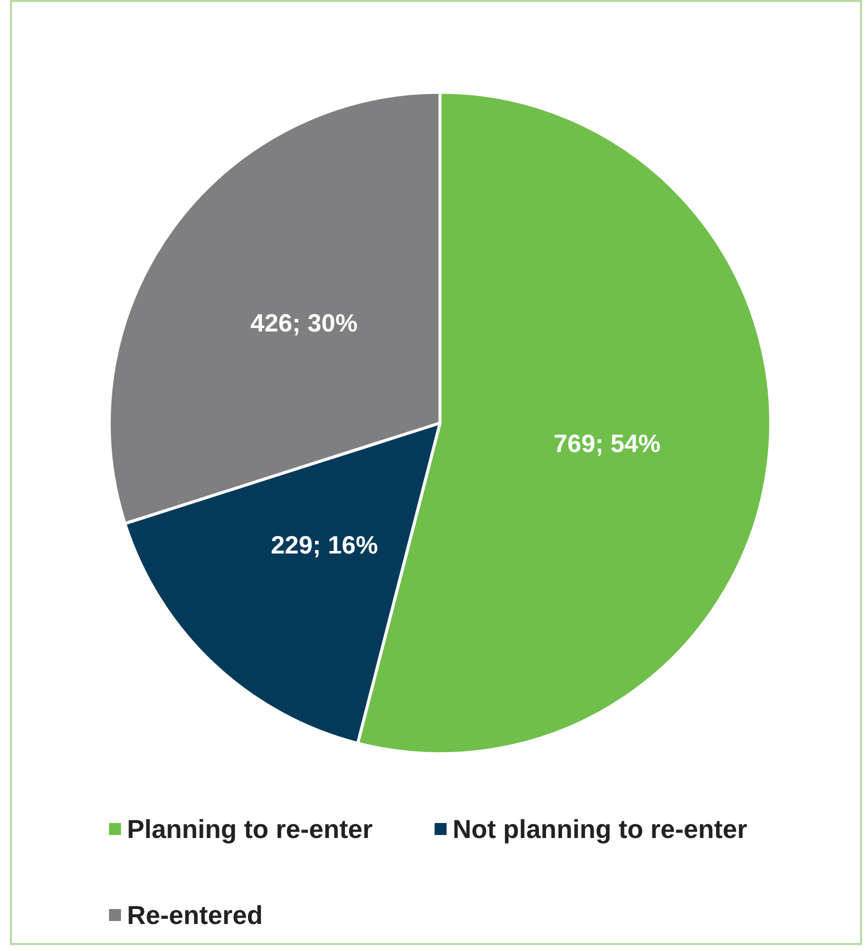 This screenshot has width=868, height=951. I want to click on data-label: 426; 30%, so click(304, 324).